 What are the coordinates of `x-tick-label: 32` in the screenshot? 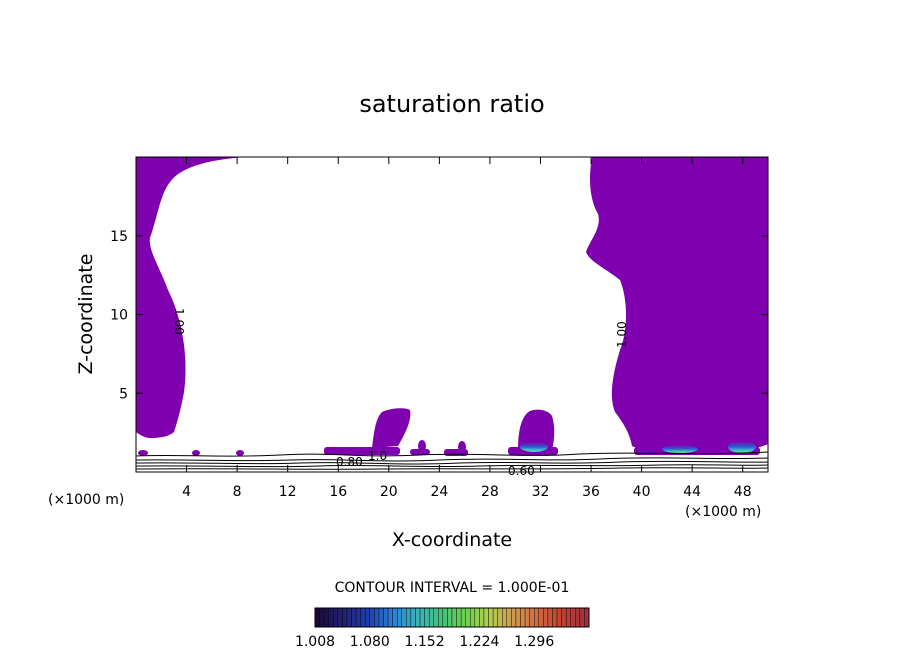 It's located at (541, 492).